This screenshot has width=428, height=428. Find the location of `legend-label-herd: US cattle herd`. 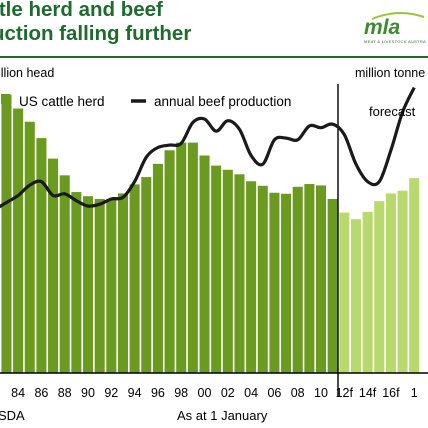

legend-label-herd: US cattle herd is located at coordinates (62, 101).